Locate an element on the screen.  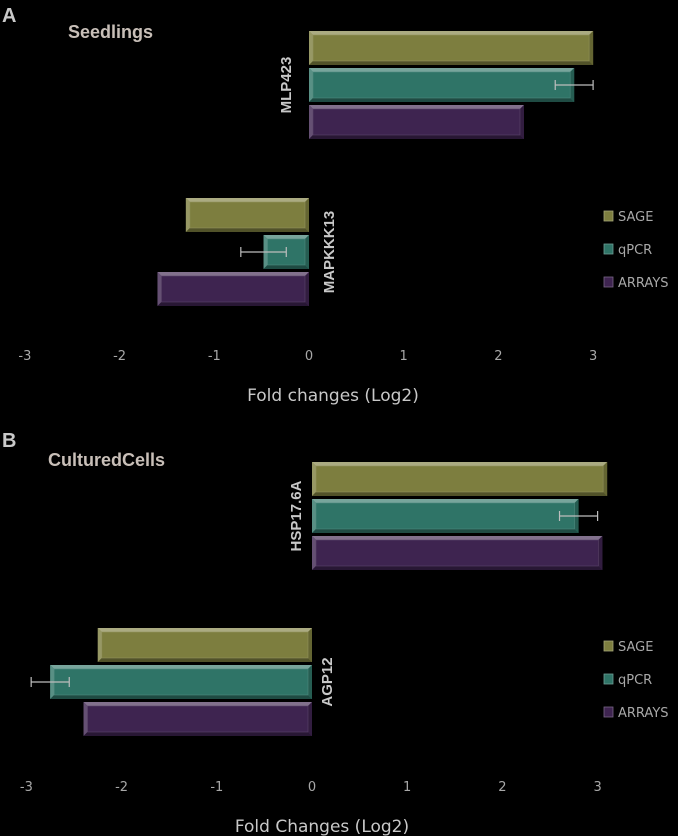
gene-label-hsp17-6a: HSP17.6A is located at coordinates (296, 515).